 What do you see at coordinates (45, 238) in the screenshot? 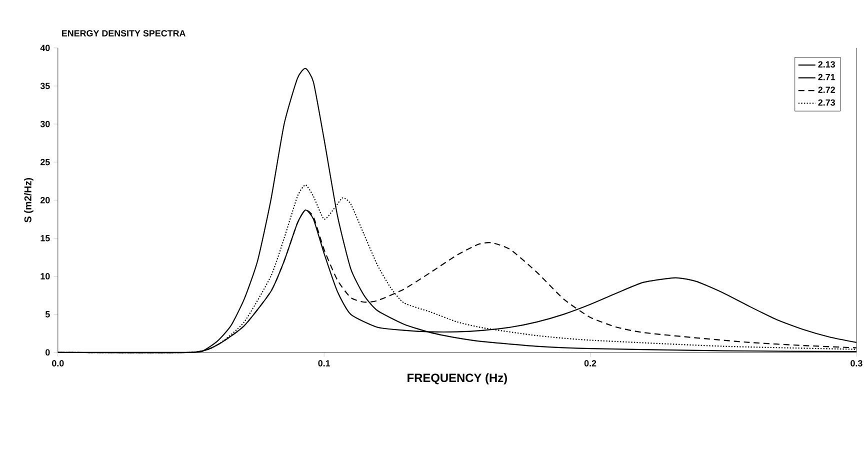
I see `y-tick-label: 15` at bounding box center [45, 238].